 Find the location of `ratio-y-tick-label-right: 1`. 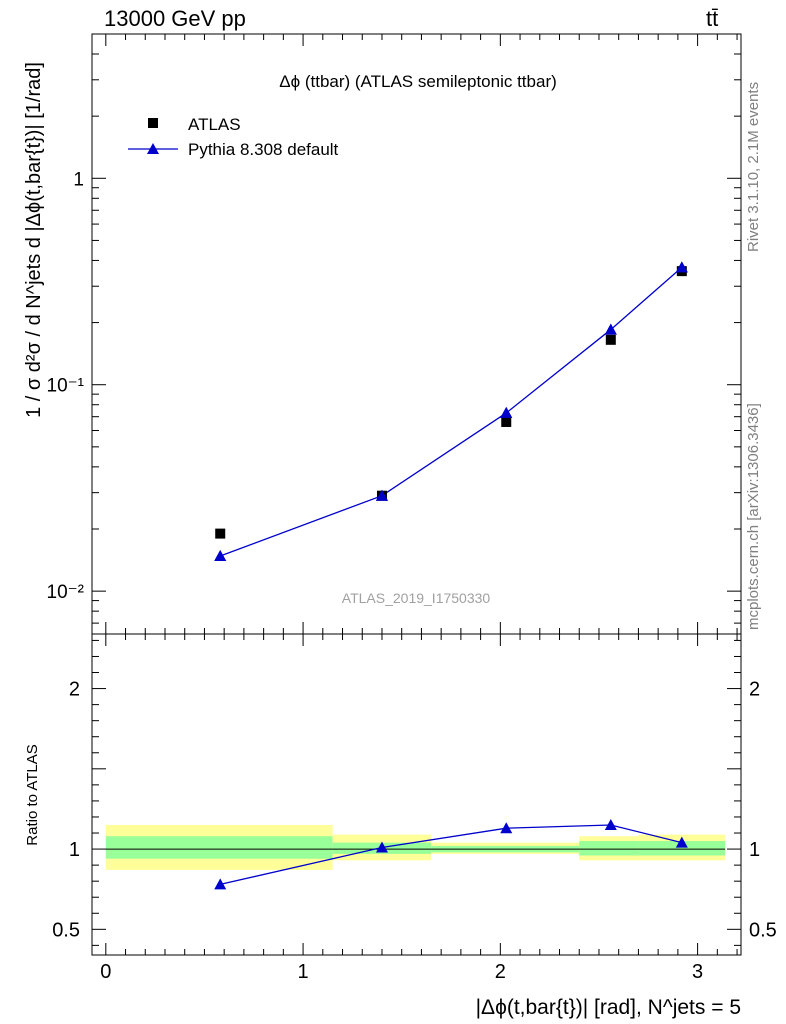

ratio-y-tick-label-right: 1 is located at coordinates (754, 850).